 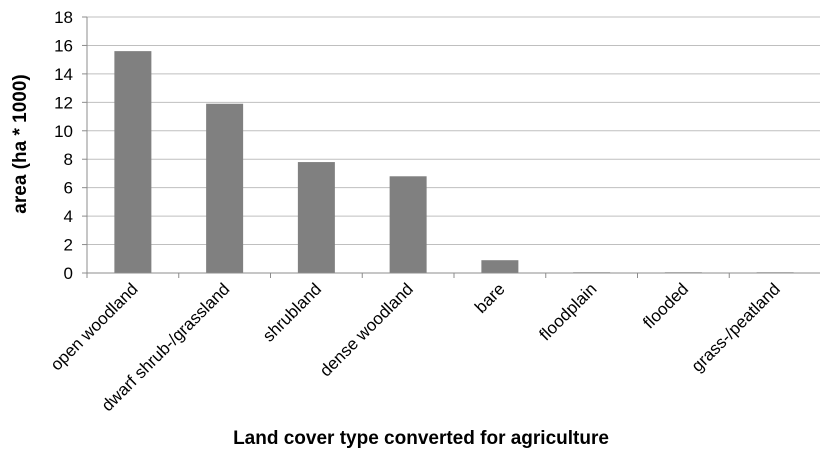 What do you see at coordinates (63, 145) in the screenshot?
I see `y-tick-labels: 0 2 4 6 8 10 12 14 16 18` at bounding box center [63, 145].